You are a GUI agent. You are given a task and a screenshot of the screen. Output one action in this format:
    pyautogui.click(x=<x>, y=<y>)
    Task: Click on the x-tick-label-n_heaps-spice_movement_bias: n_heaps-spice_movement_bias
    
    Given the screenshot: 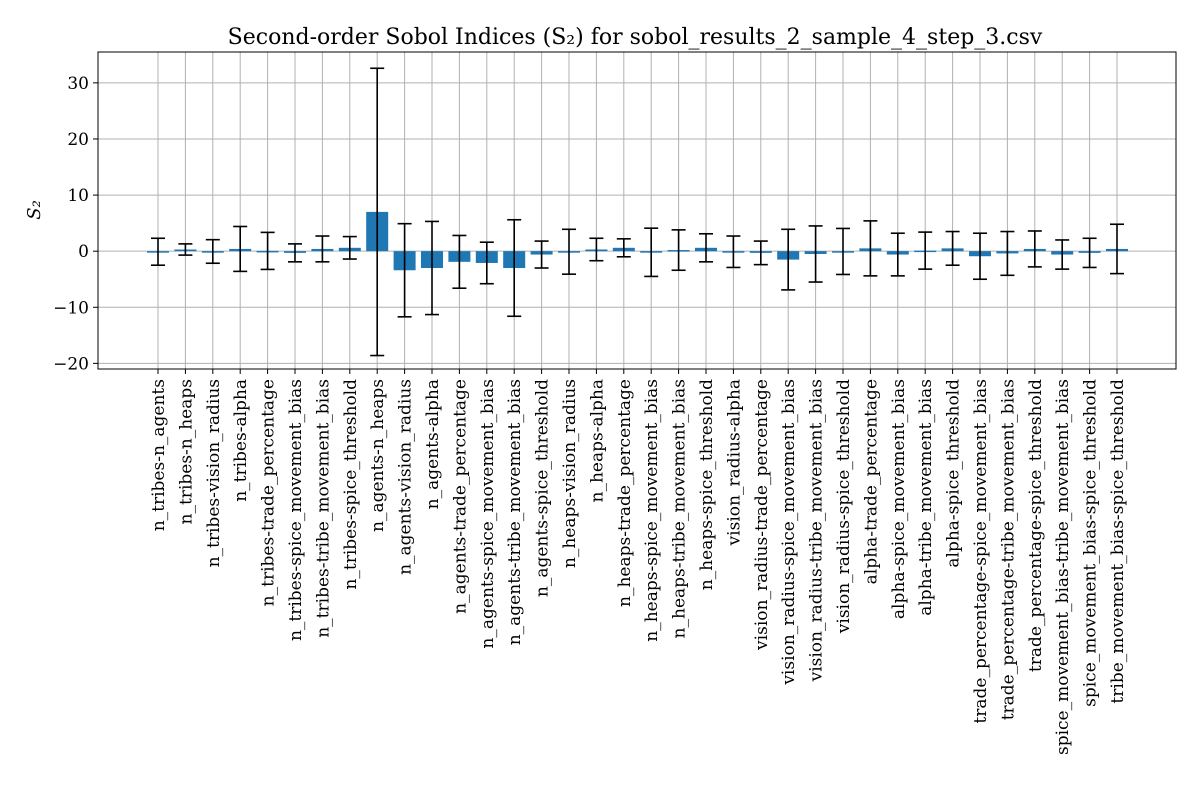 What is the action you would take?
    pyautogui.click(x=652, y=510)
    